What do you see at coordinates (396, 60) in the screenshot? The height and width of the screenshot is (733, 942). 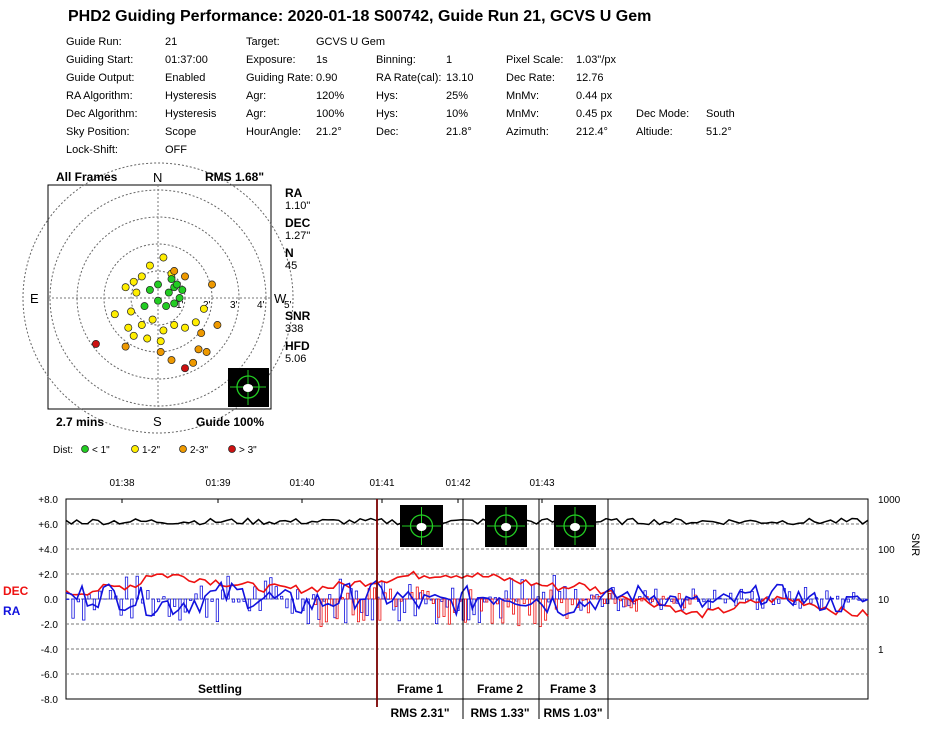 I see `info-label: Binning:` at bounding box center [396, 60].